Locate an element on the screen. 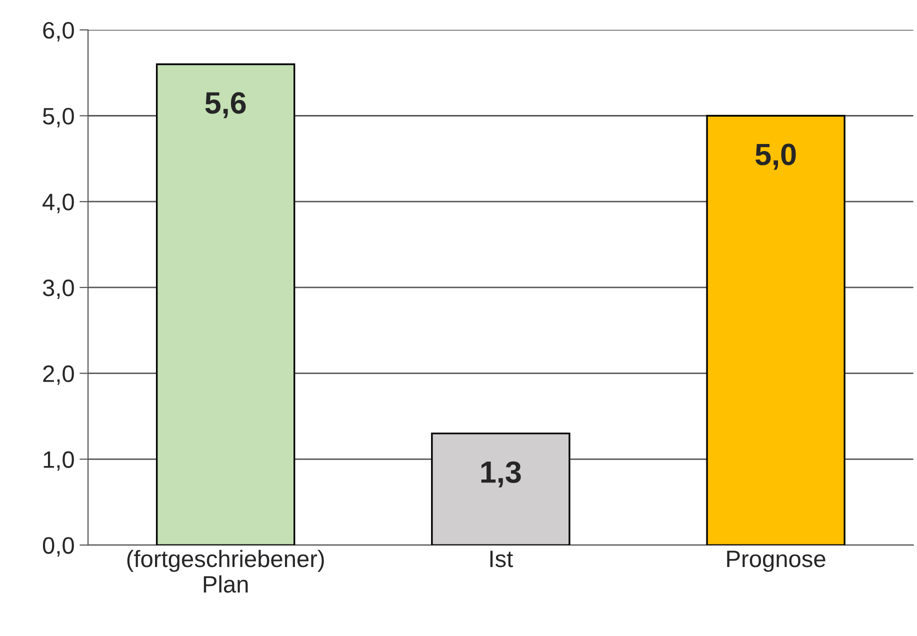  data-label: 5,6 is located at coordinates (225, 105).